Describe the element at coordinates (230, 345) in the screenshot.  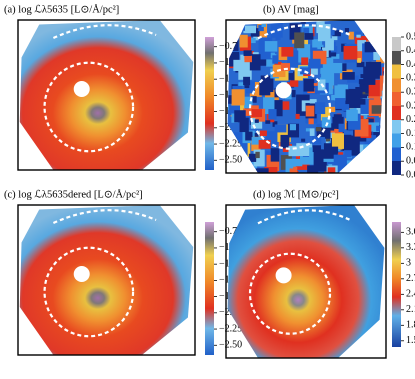
I see `colorbar-tick-label: −2.50` at that location.